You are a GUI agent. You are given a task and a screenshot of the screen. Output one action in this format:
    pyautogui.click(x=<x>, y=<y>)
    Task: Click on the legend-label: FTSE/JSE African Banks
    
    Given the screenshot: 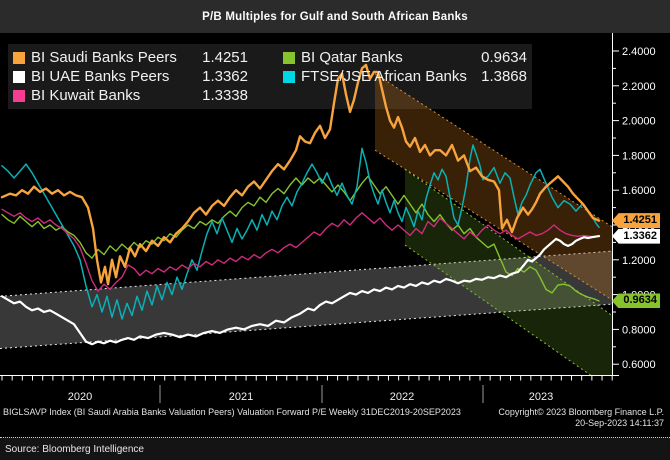 What is the action you would take?
    pyautogui.click(x=384, y=76)
    